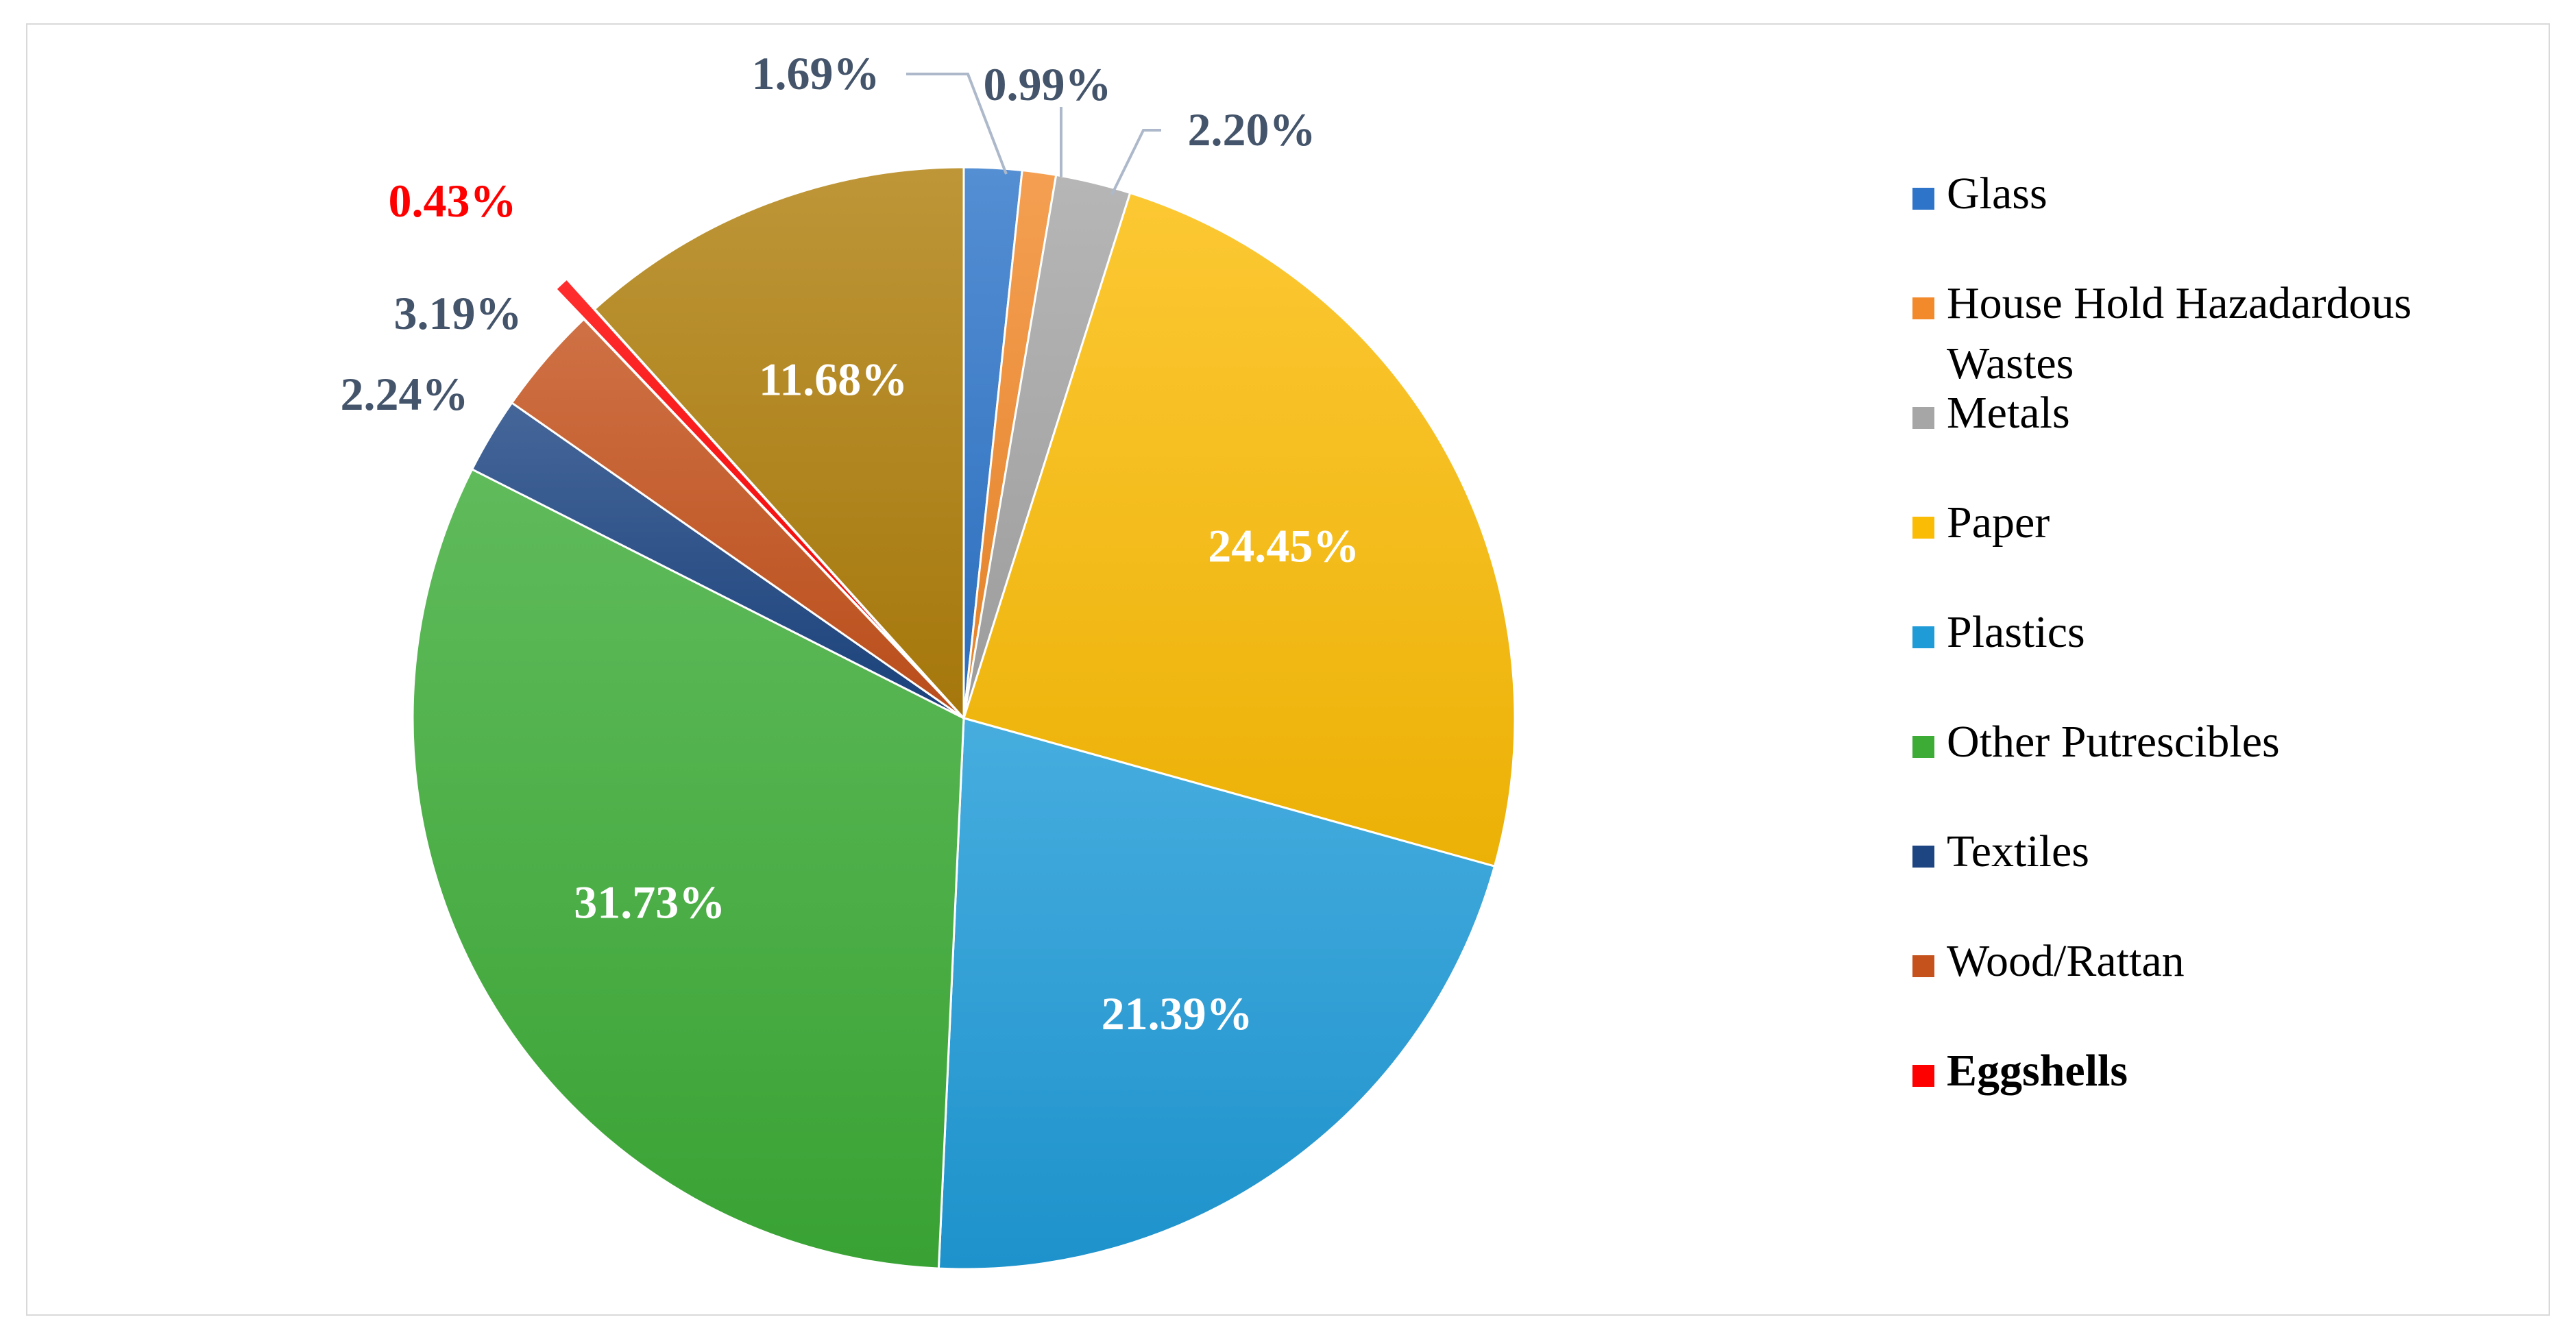 The width and height of the screenshot is (2576, 1339). I want to click on legend-item-metals: Metals, so click(1991, 413).